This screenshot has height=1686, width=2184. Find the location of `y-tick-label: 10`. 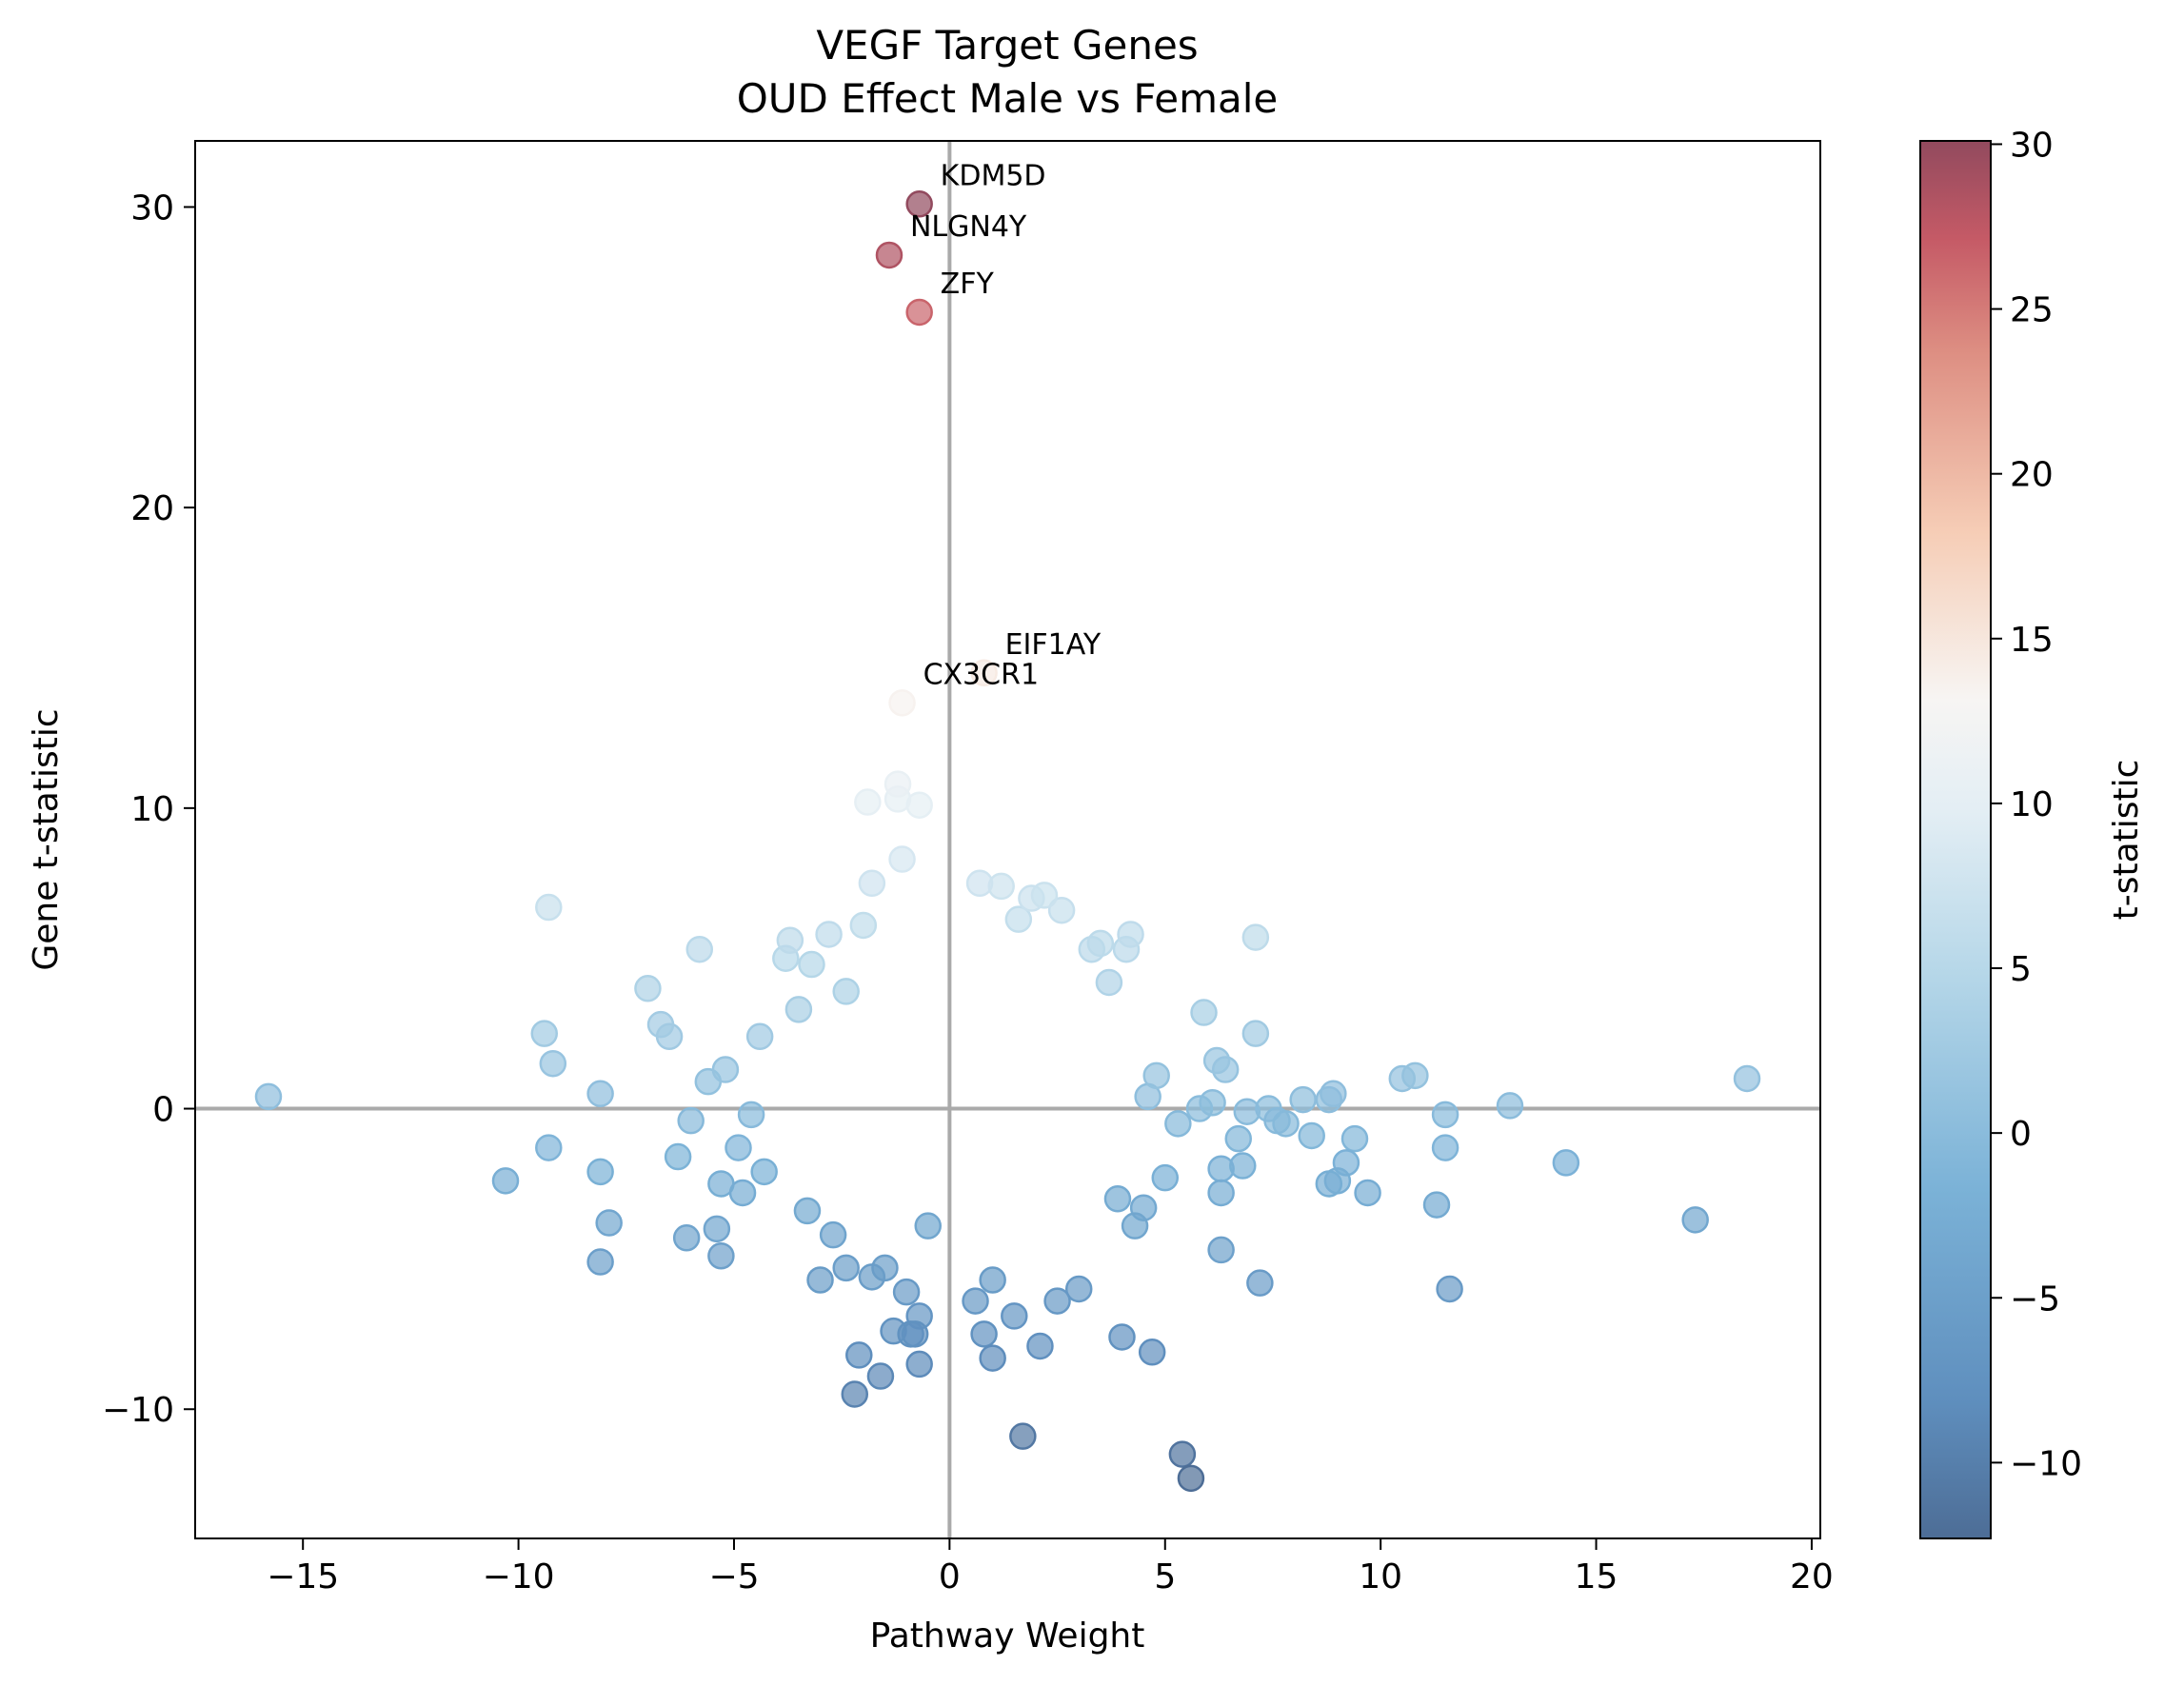

y-tick-label: 10 is located at coordinates (152, 809).